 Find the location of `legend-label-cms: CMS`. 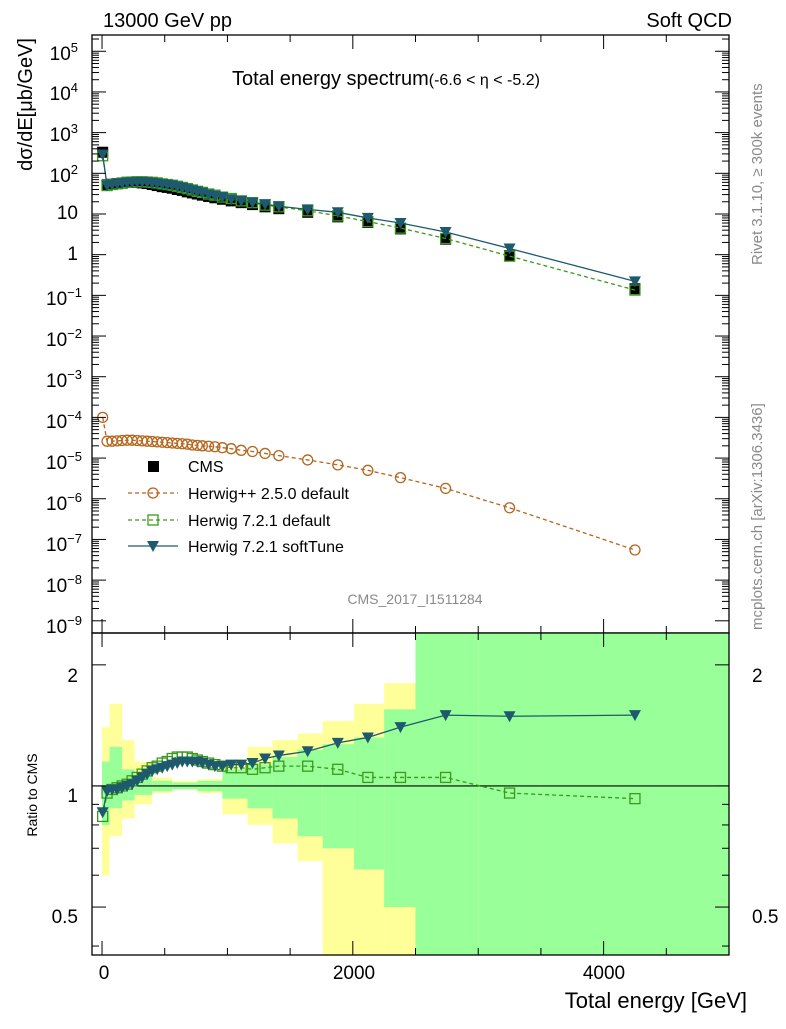

legend-label-cms: CMS is located at coordinates (206, 467).